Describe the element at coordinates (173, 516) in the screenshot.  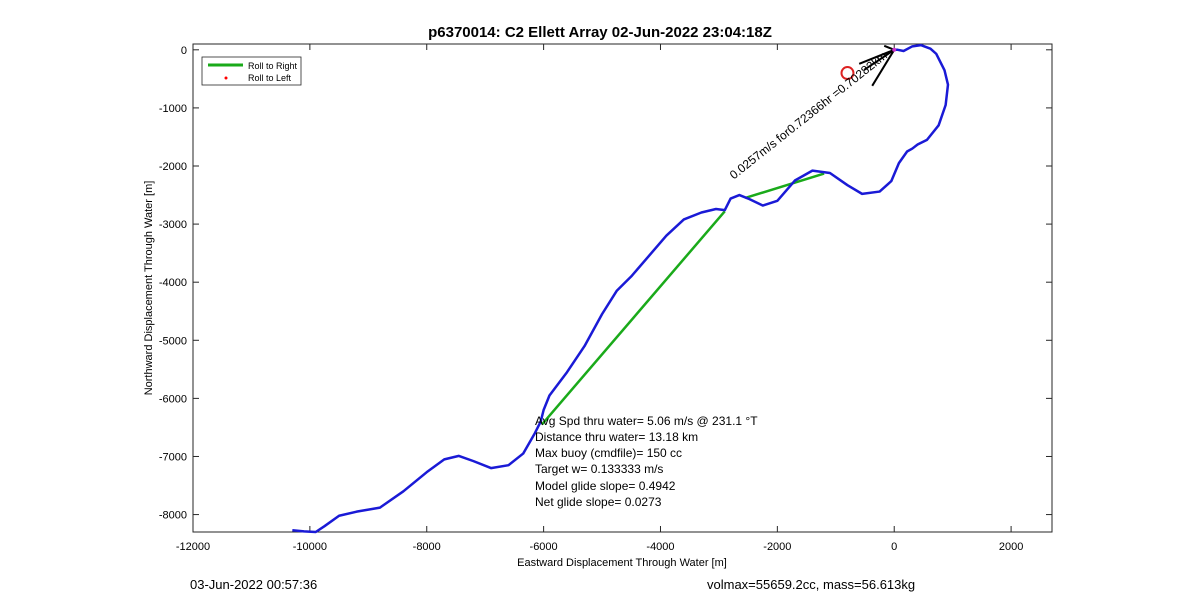
I see `y-tick-label: -8000` at that location.